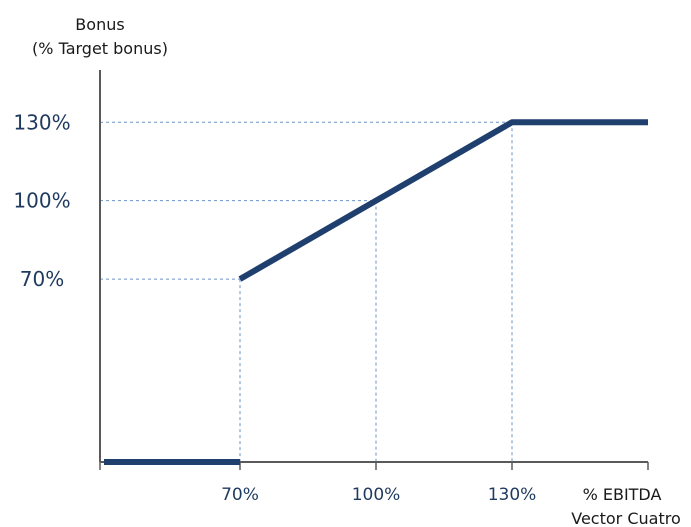 The width and height of the screenshot is (691, 527). I want to click on y-tick-label: 100%, so click(41, 201).